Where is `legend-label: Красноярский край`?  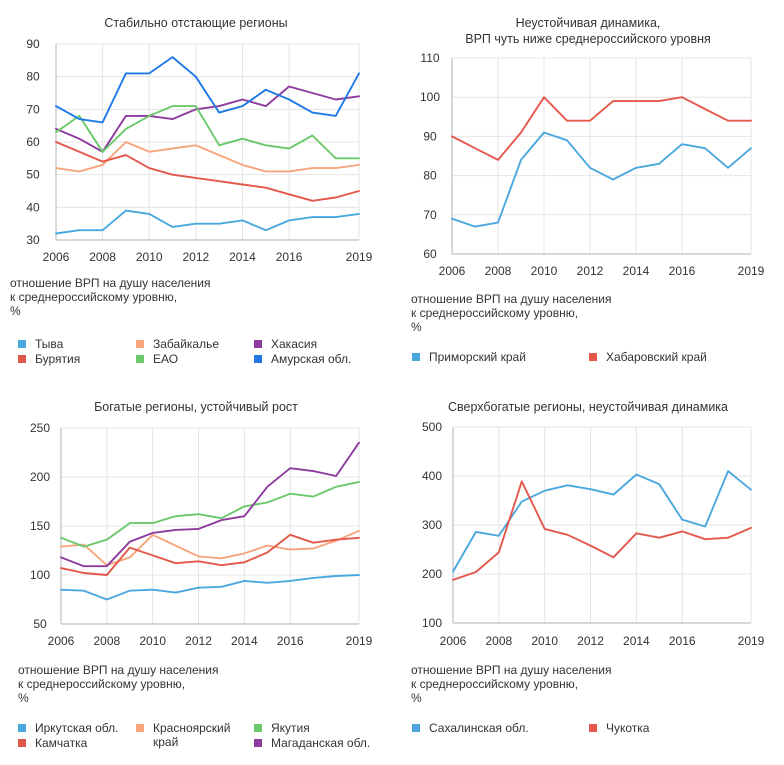 legend-label: Красноярский край is located at coordinates (192, 735).